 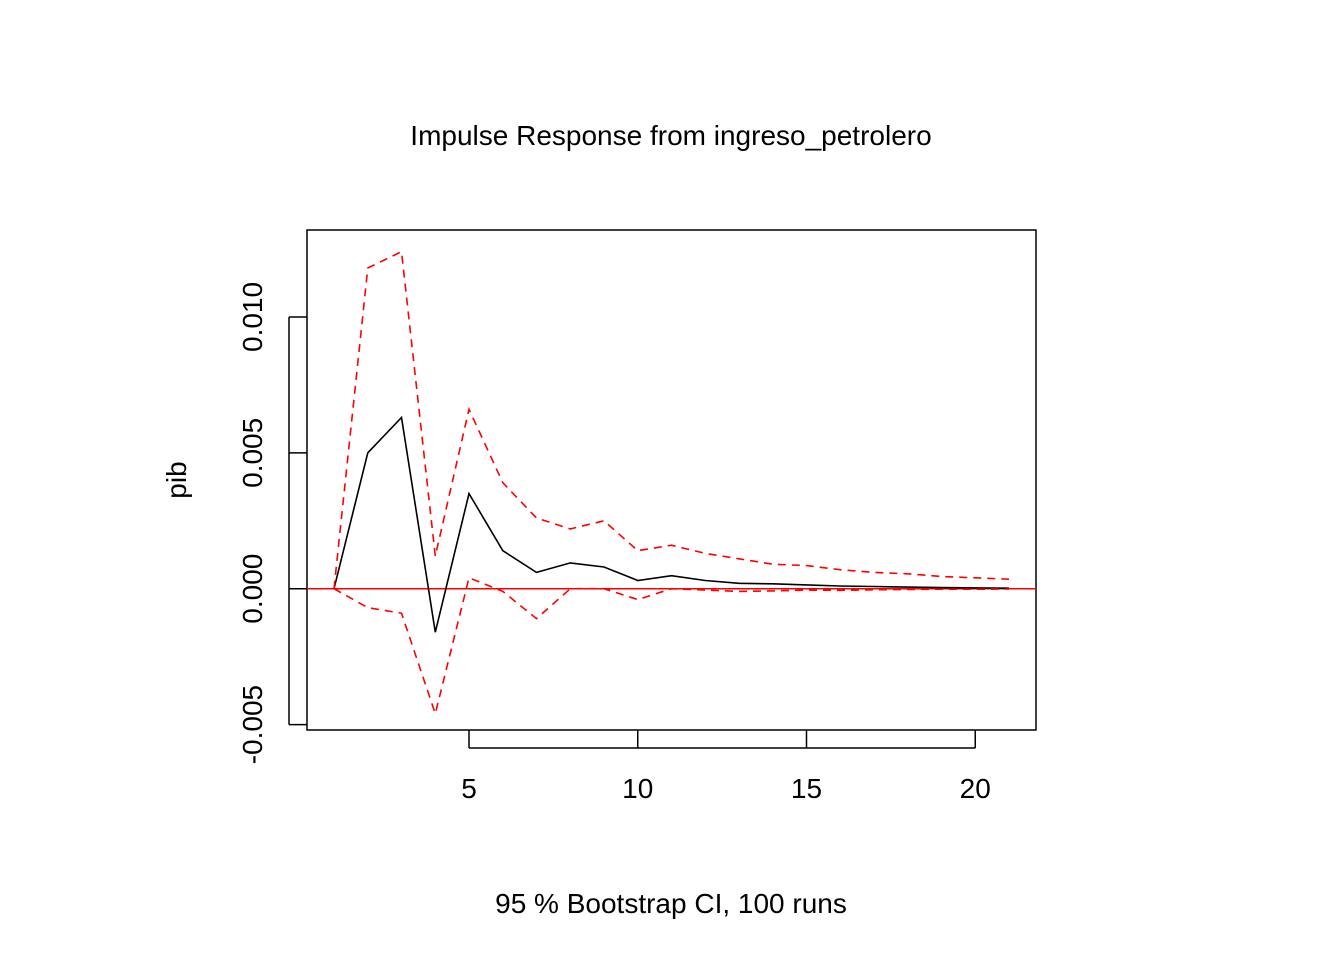 What do you see at coordinates (469, 788) in the screenshot?
I see `x-tick-label: 5` at bounding box center [469, 788].